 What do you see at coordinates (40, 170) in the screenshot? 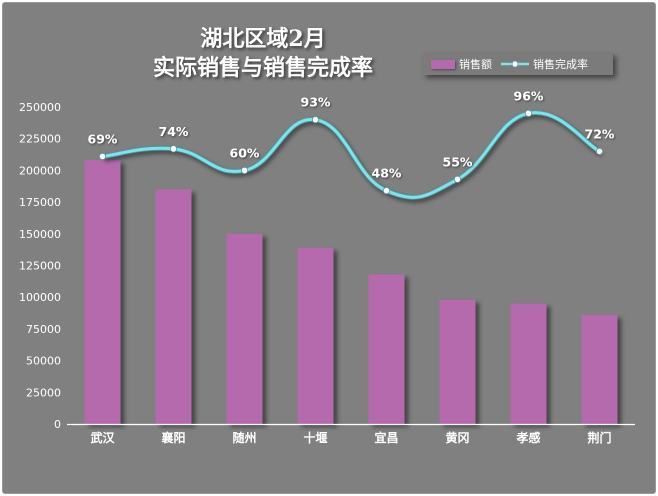
I see `y-tick-label: 200000` at bounding box center [40, 170].